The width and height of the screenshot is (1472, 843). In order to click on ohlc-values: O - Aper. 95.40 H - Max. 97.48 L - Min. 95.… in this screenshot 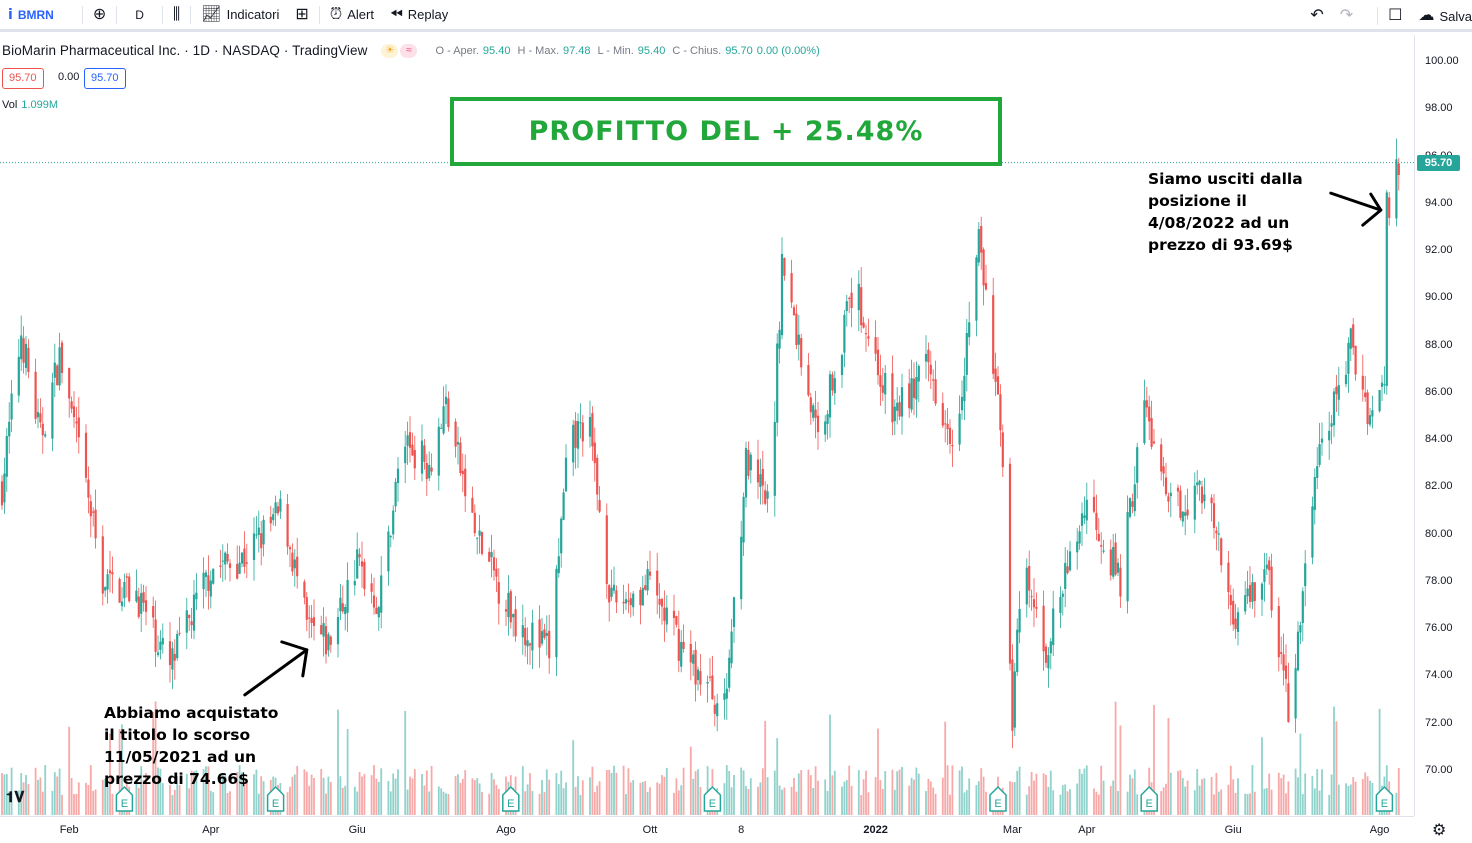, I will do `click(627, 51)`.